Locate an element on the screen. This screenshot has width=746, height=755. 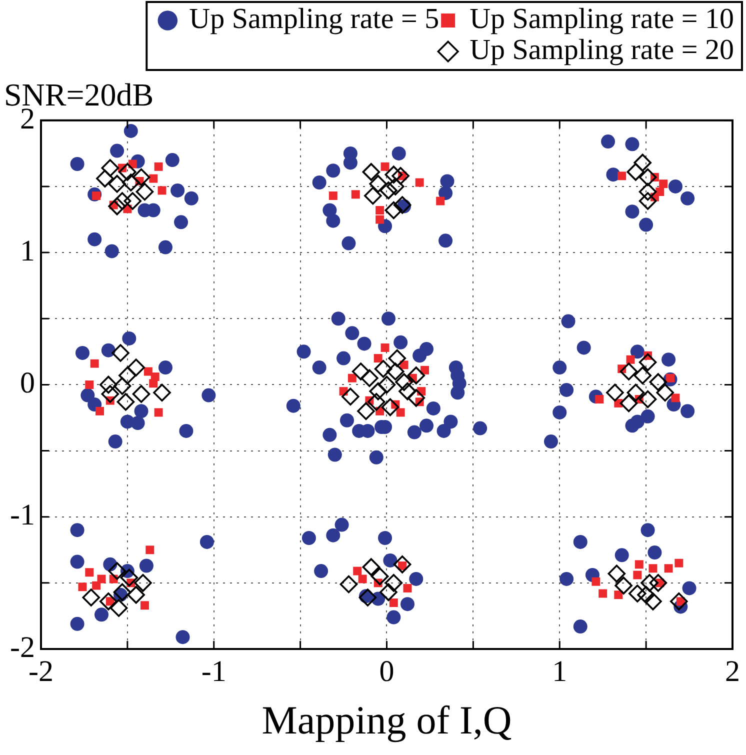
x-tick-label: -1 is located at coordinates (213, 671).